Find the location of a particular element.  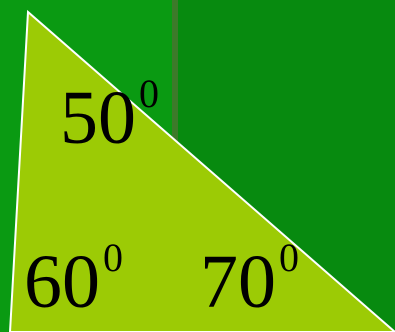

angle-label-top: 500 is located at coordinates (109, 115).